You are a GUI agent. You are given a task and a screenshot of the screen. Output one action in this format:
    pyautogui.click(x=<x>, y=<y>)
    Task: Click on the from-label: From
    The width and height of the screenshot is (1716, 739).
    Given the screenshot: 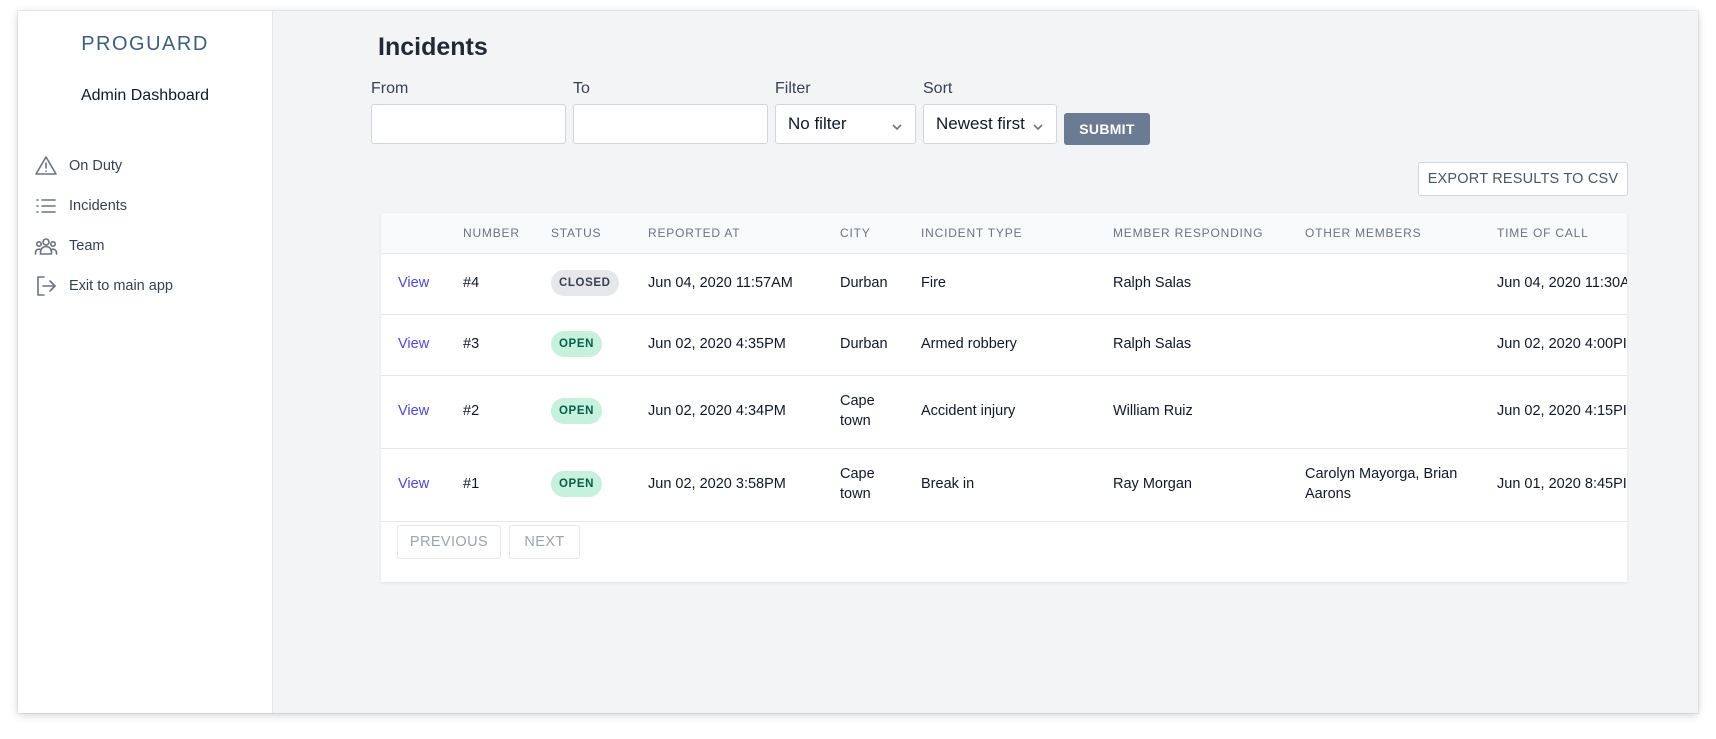 What is the action you would take?
    pyautogui.click(x=390, y=88)
    